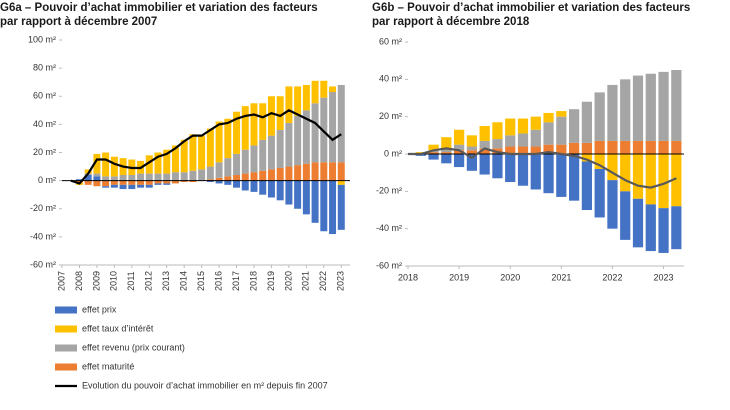  What do you see at coordinates (612, 277) in the screenshot?
I see `x-tick-label: 2022` at bounding box center [612, 277].